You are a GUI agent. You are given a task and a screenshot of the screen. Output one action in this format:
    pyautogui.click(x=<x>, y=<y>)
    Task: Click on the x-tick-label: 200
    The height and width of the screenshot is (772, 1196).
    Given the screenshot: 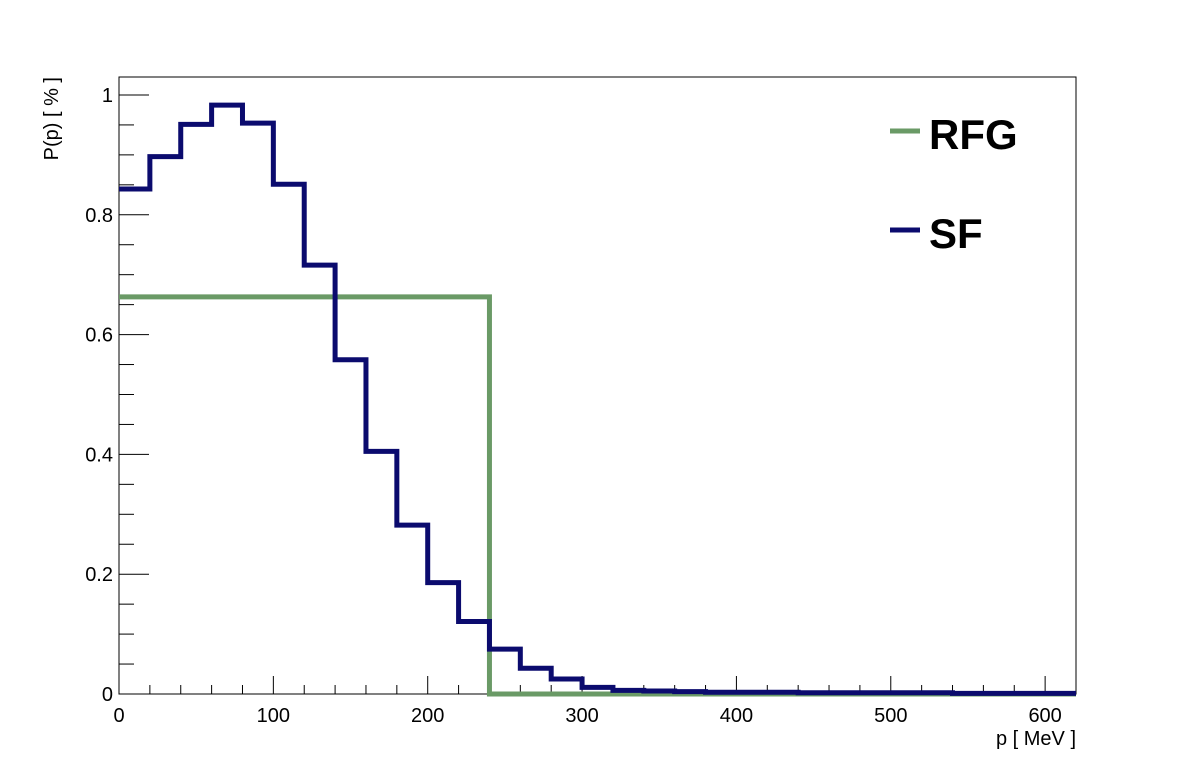 What is the action you would take?
    pyautogui.click(x=427, y=716)
    